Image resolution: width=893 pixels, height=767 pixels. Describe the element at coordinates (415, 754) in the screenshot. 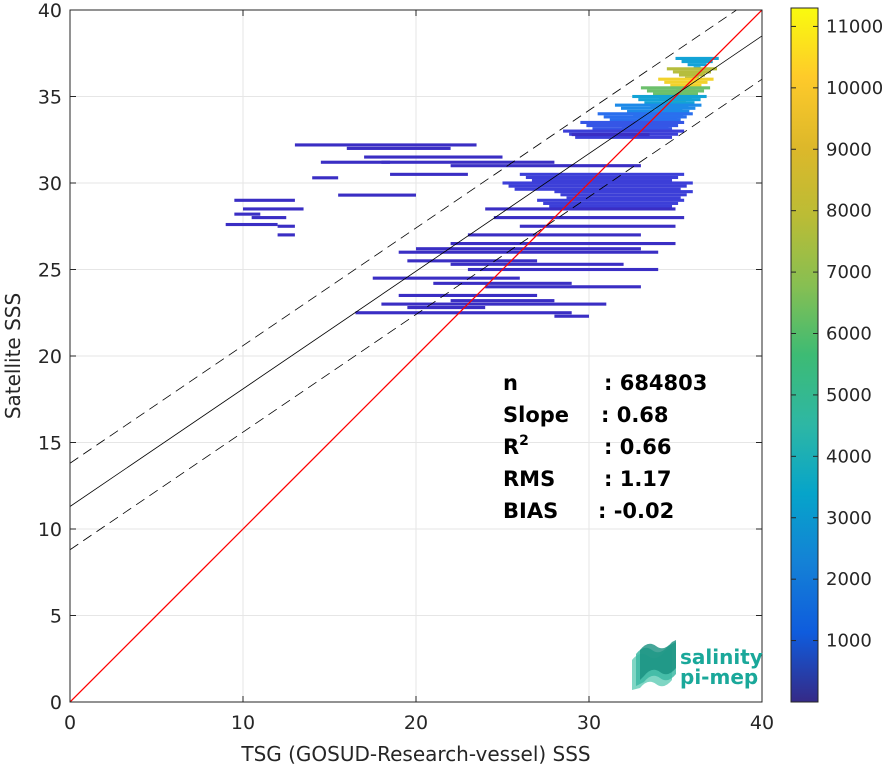

I see `x-axis-label: TSG (GOSUD-Research-vessel) SSS` at that location.